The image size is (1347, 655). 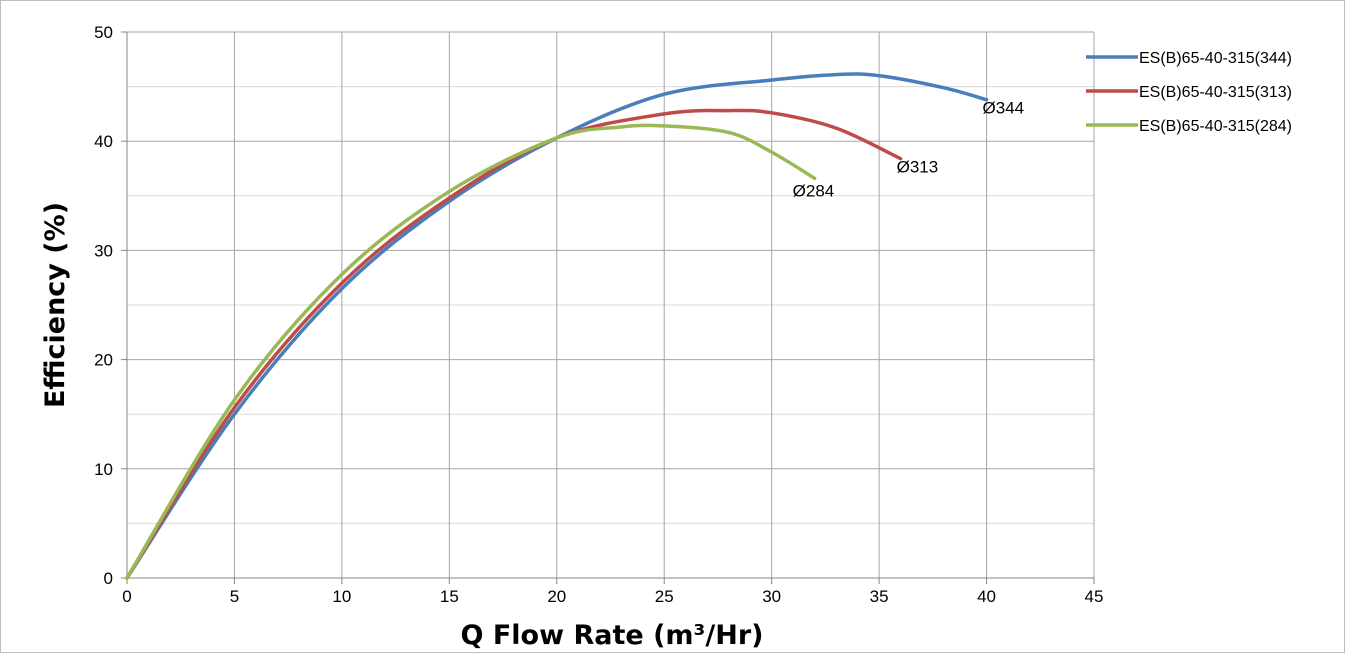 I want to click on annotations: Ø344 Ø313 Ø284, so click(x=909, y=150).